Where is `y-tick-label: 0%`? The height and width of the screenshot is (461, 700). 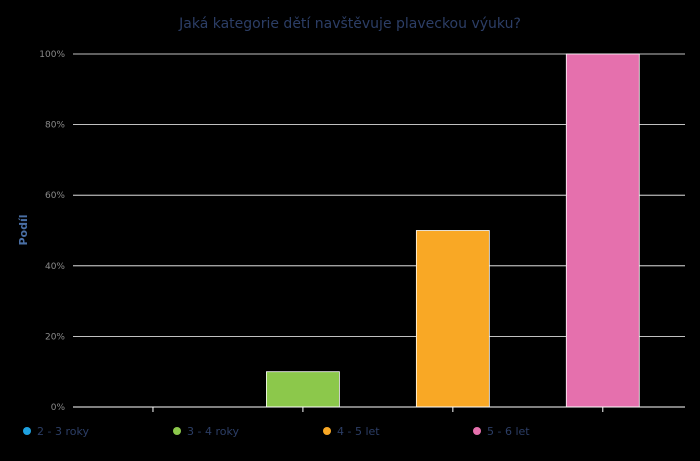
y-tick-label: 0% is located at coordinates (58, 408).